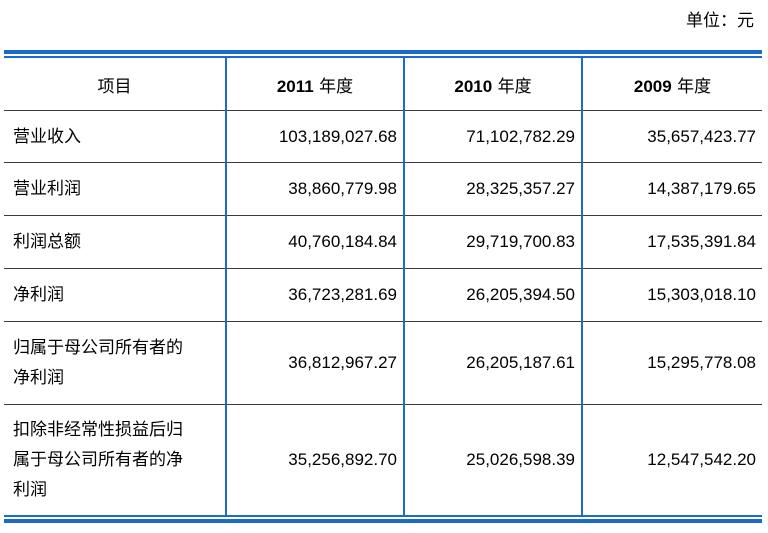  What do you see at coordinates (315, 84) in the screenshot?
I see `header-year-2011: 2011 年度` at bounding box center [315, 84].